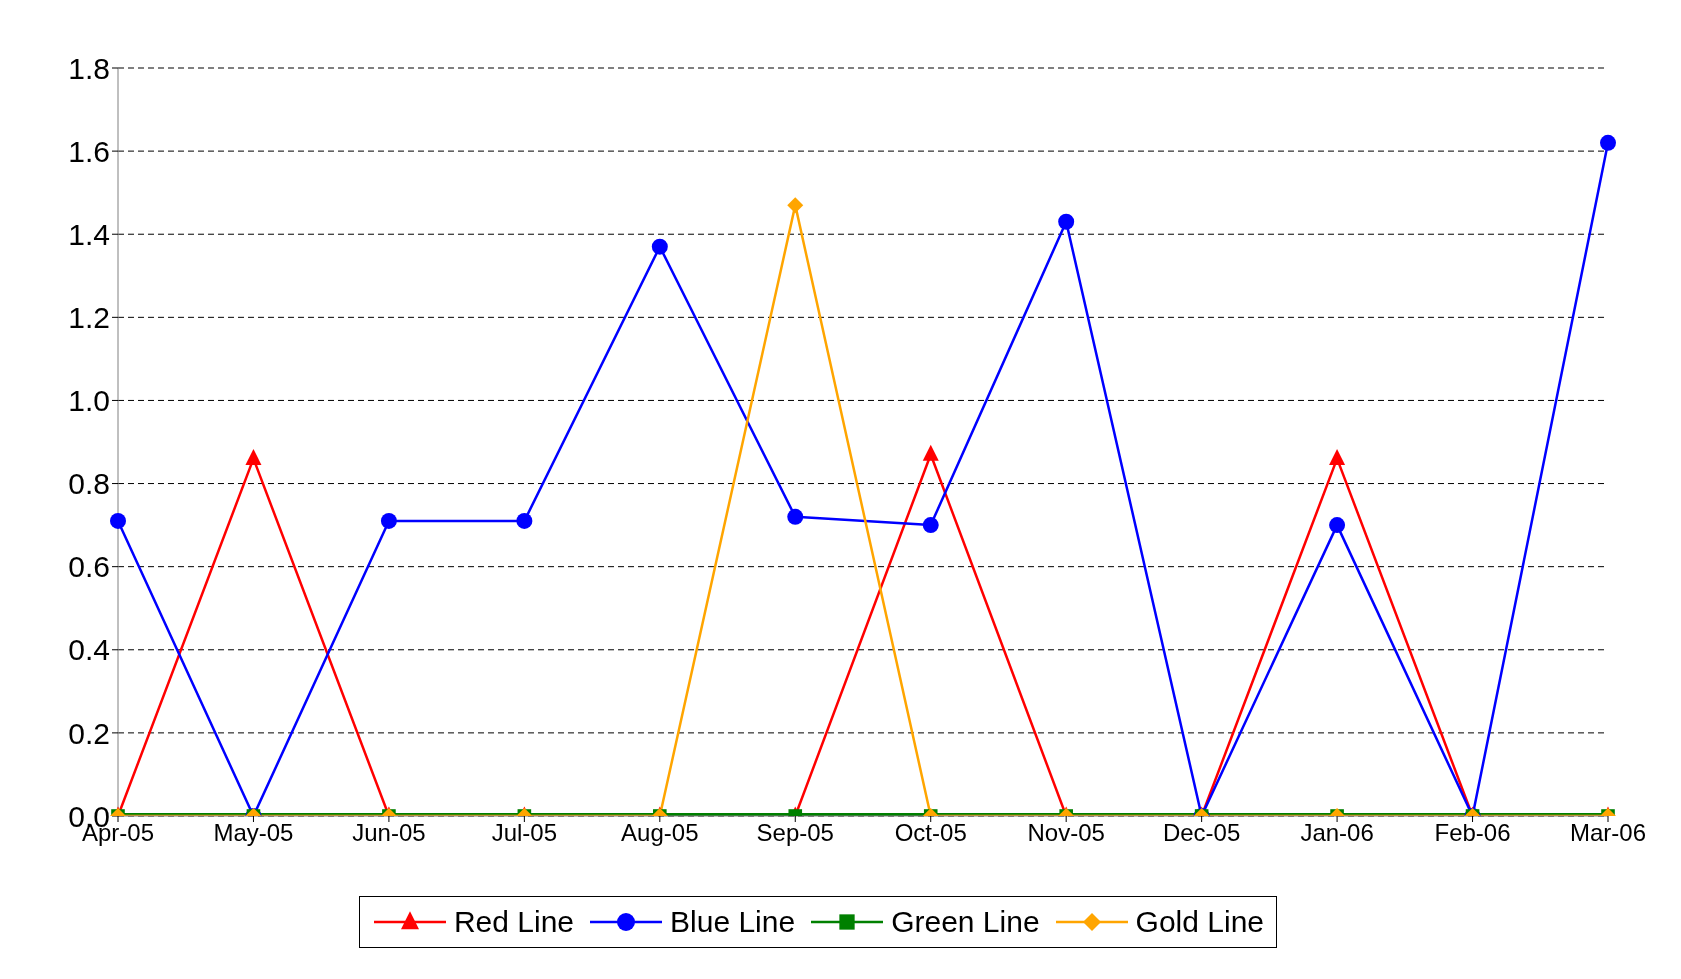 This screenshot has width=1681, height=979. What do you see at coordinates (89, 484) in the screenshot?
I see `y-tick-label: 0.8` at bounding box center [89, 484].